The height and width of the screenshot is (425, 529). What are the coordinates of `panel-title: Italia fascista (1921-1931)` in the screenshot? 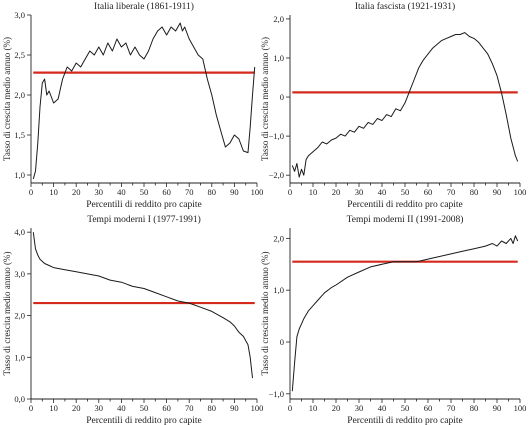 It's located at (405, 6).